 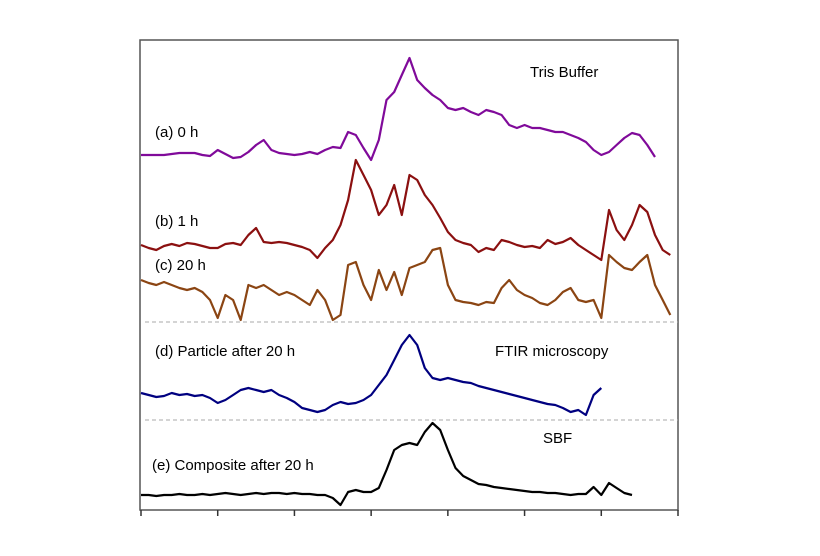 I want to click on annotation: (c) 20 h, so click(x=180, y=265).